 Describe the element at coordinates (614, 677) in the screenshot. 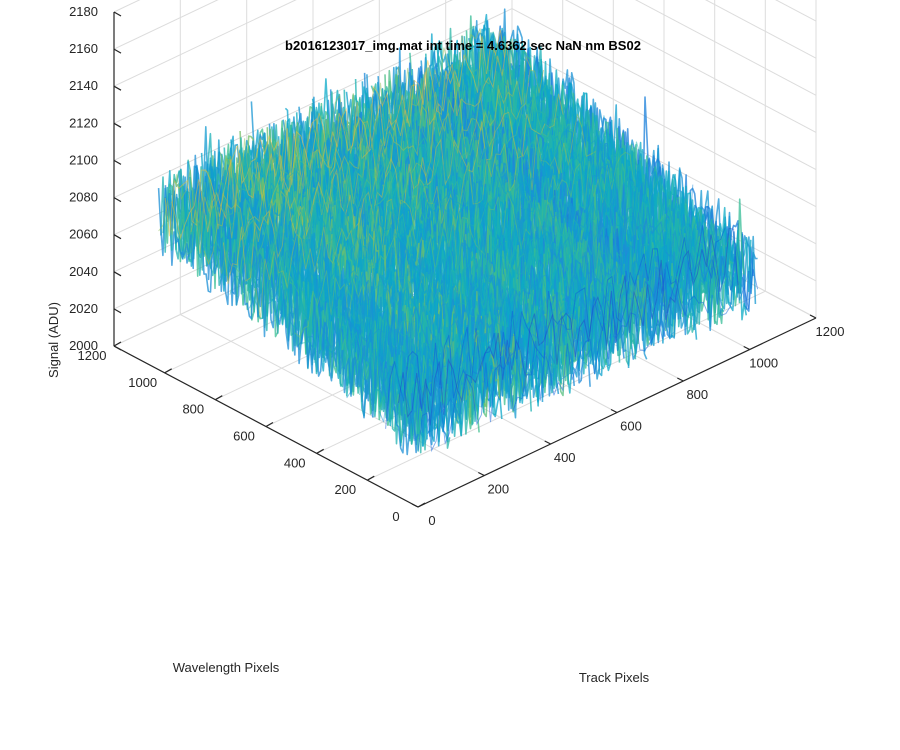

I see `x-axis-label: Track Pixels` at that location.